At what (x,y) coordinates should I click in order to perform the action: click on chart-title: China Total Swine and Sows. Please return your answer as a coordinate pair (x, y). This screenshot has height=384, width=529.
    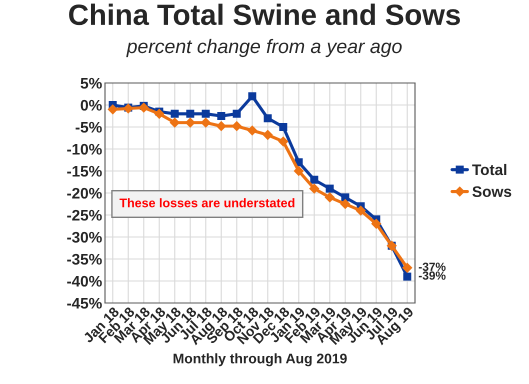
    Looking at the image, I should click on (264, 15).